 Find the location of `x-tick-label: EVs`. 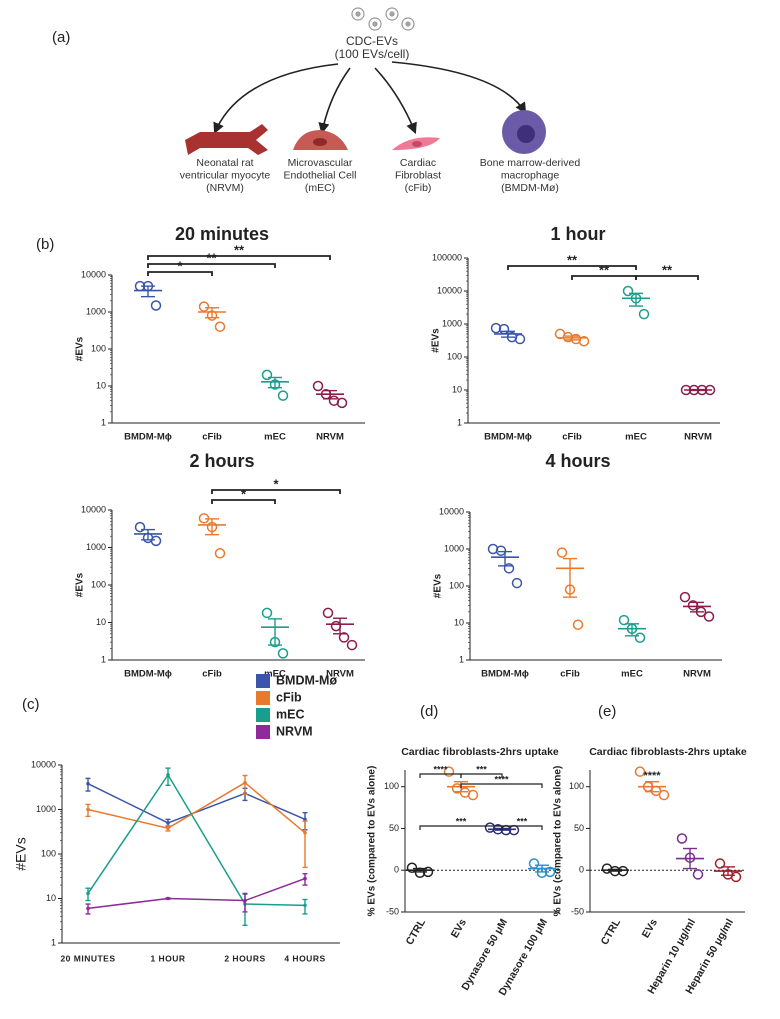

x-tick-label: EVs is located at coordinates (459, 928).